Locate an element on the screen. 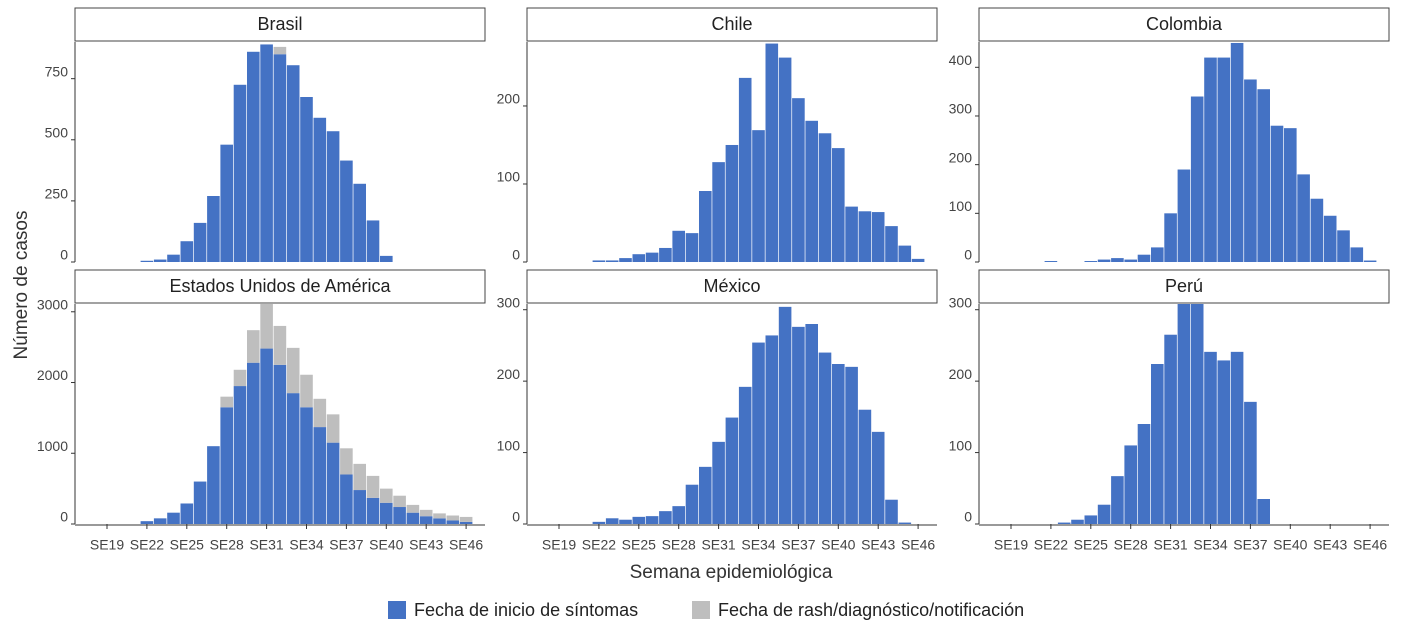  legend-swatch is located at coordinates (701, 610).